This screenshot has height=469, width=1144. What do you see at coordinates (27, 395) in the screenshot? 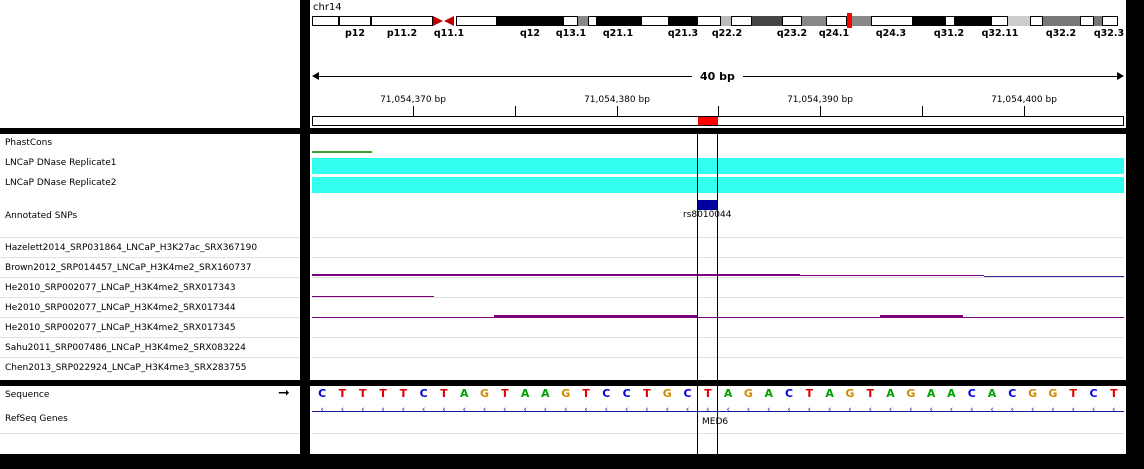
I see `sequence-track-label: Sequence` at bounding box center [27, 395].